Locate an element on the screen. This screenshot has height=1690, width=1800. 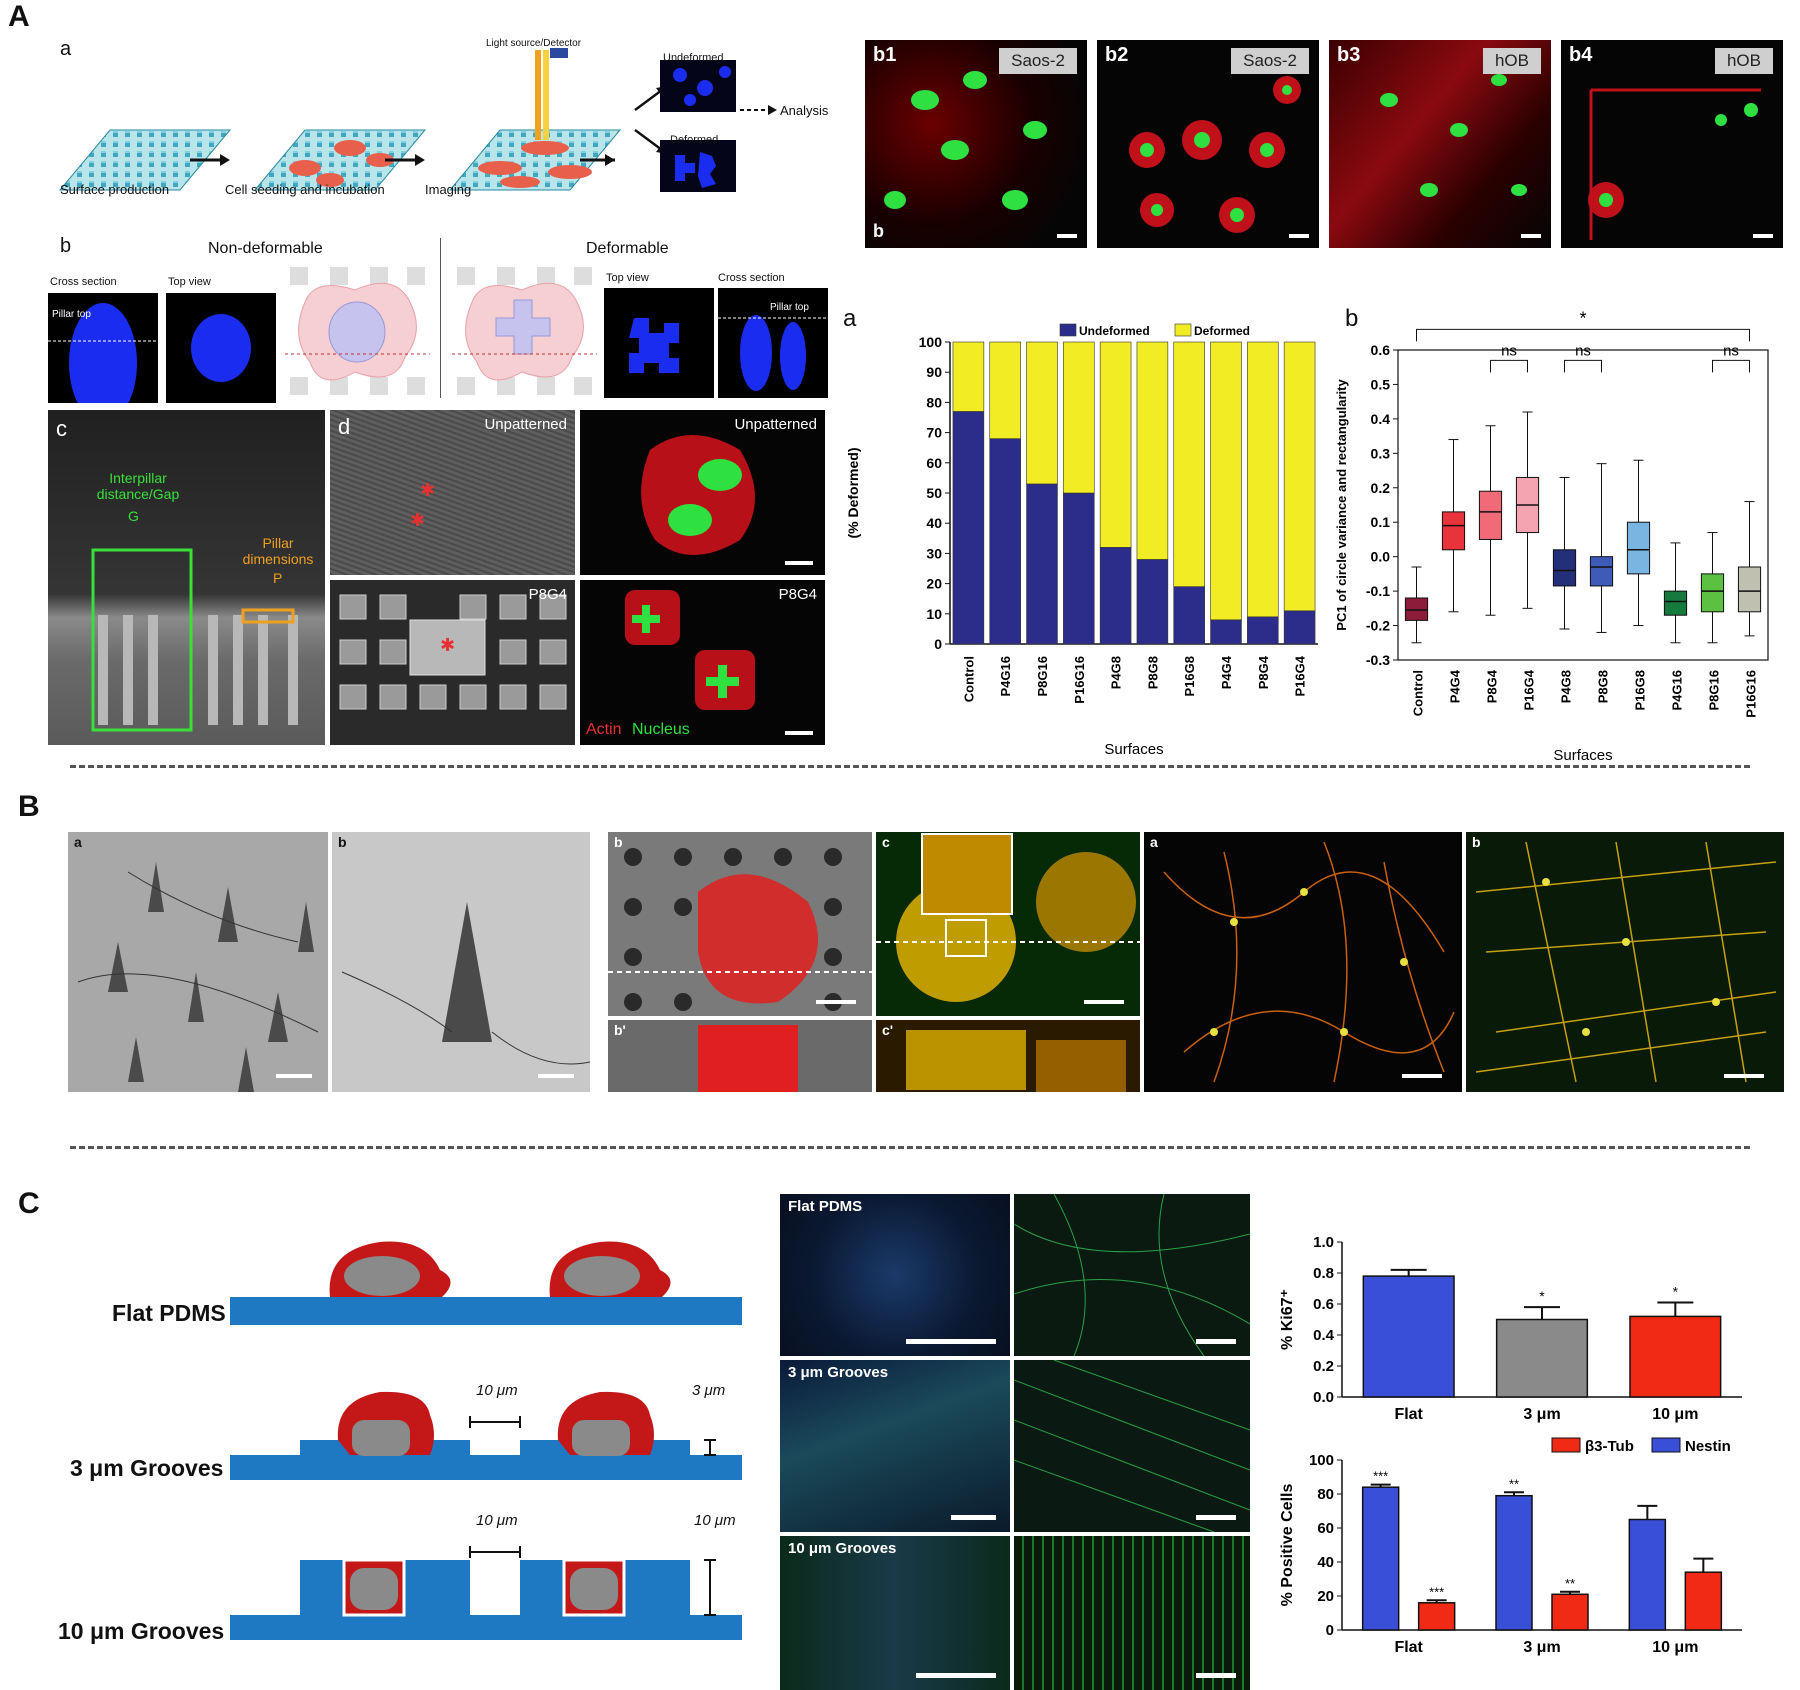
x-tick-label: 10 μm is located at coordinates (1675, 1414).